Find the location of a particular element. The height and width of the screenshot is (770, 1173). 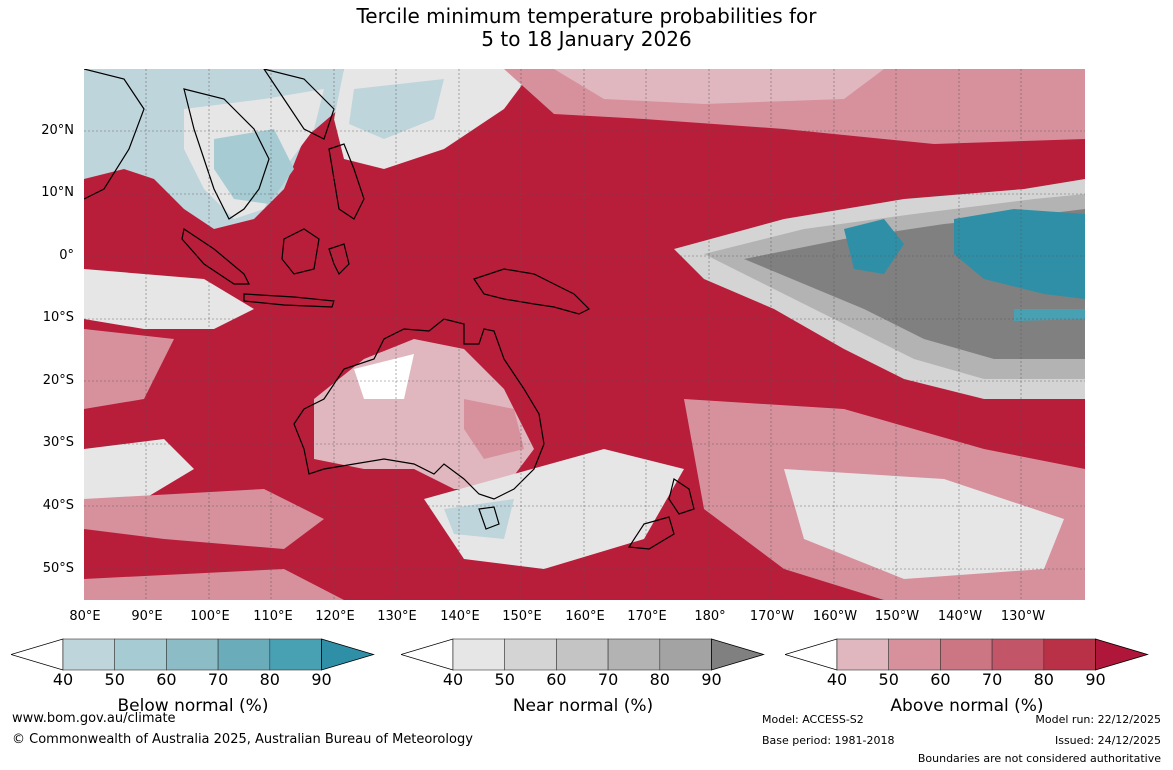

longitude-label: 130°W is located at coordinates (1023, 616).